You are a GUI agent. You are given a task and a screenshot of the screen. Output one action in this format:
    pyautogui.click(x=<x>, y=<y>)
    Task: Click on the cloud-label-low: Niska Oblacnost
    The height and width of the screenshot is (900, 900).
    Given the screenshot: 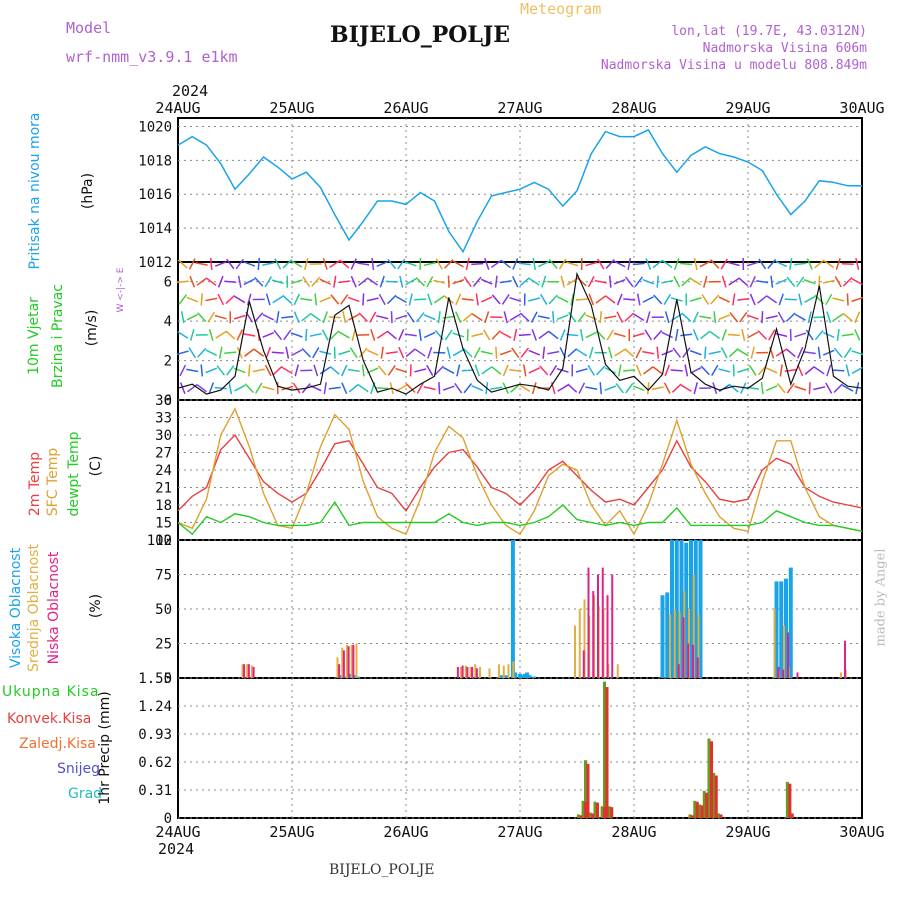 What is the action you would take?
    pyautogui.click(x=54, y=608)
    